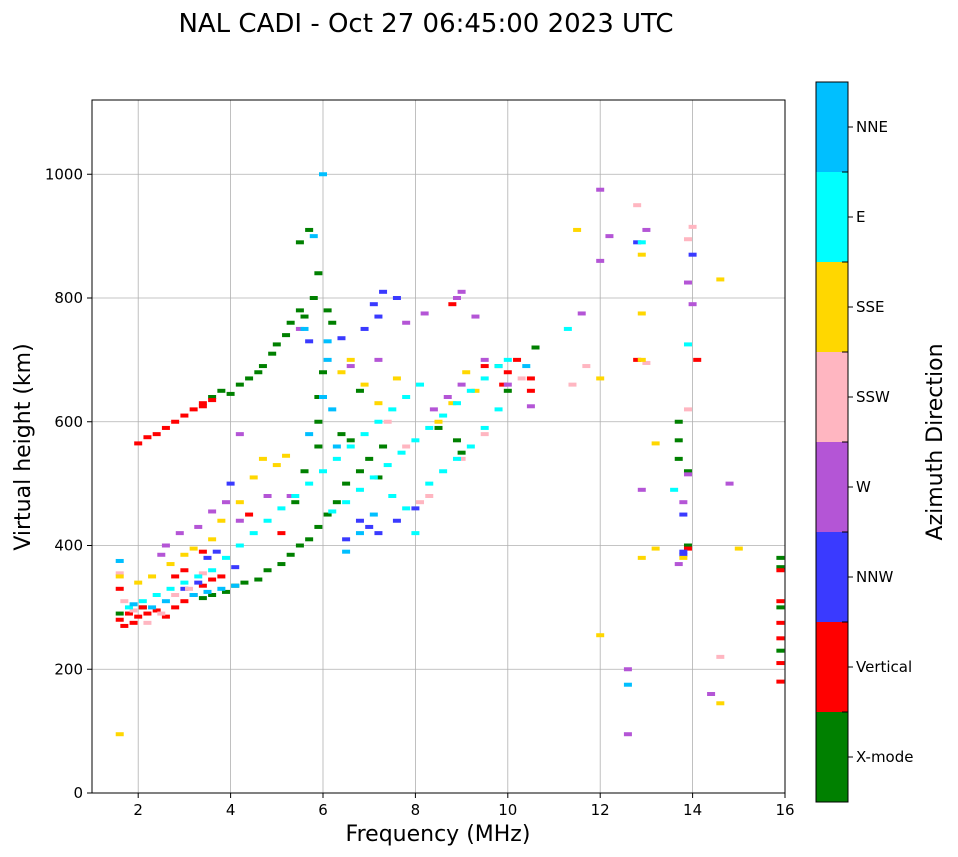  I want to click on x-tick-label: 16, so click(784, 810).